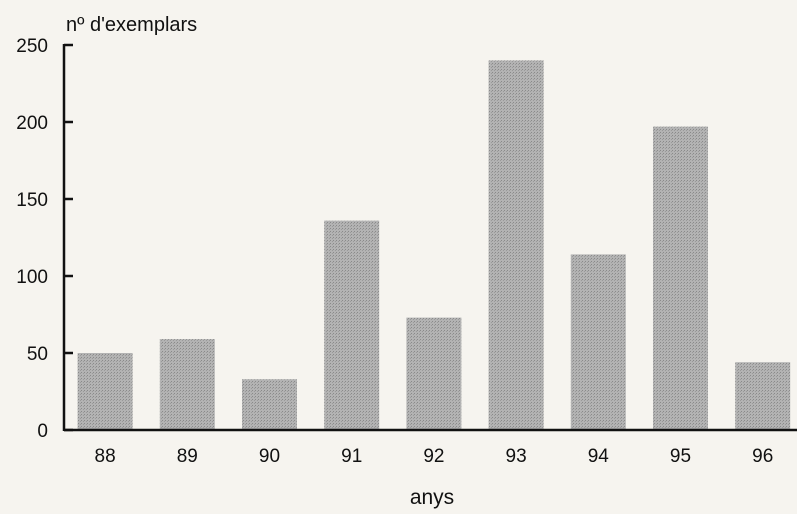 The width and height of the screenshot is (797, 514). I want to click on y-tick-label-150: 150, so click(32, 200).